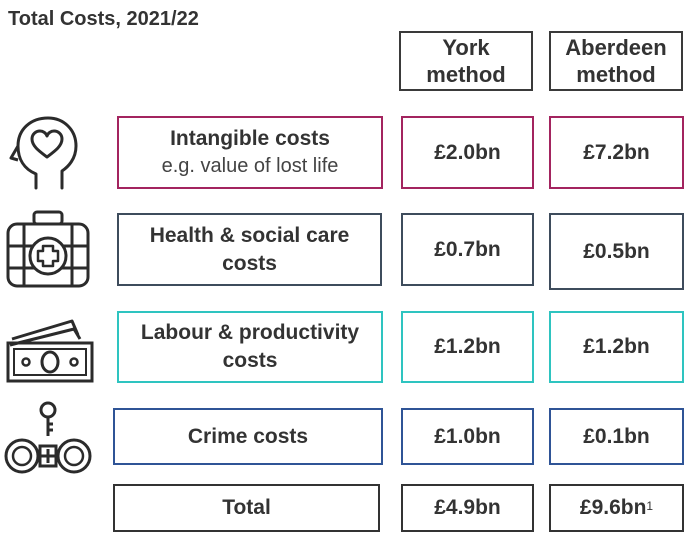 The image size is (700, 552). I want to click on row-total-aberdeen-value: £9.6bn, so click(613, 507).